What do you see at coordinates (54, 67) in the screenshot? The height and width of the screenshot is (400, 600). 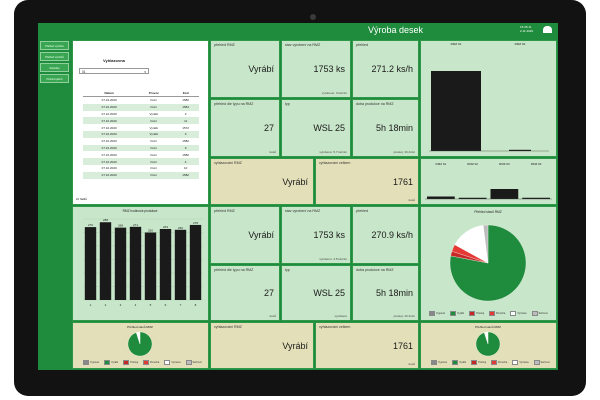 I see `sidebar-item-statistiky: Statistiky` at bounding box center [54, 67].